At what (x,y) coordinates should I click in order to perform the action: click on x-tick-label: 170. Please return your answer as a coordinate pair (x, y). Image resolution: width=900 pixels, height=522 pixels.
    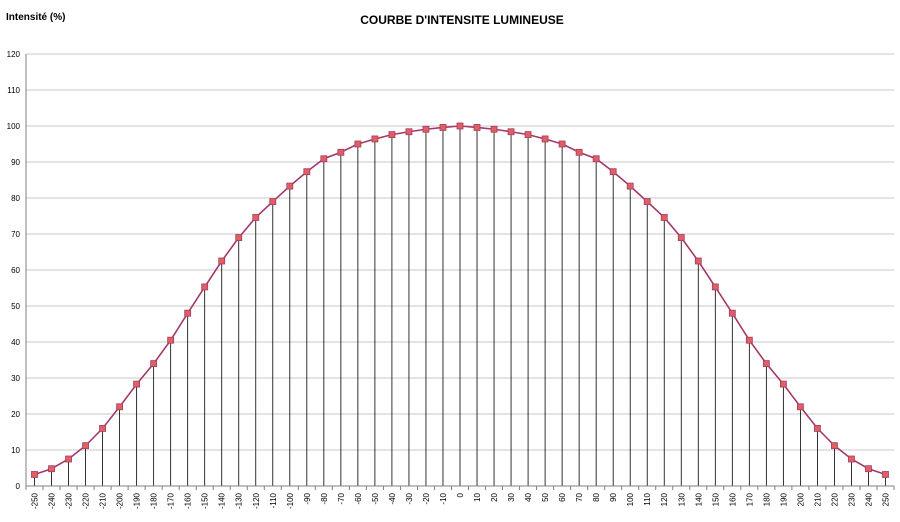
    Looking at the image, I should click on (749, 499).